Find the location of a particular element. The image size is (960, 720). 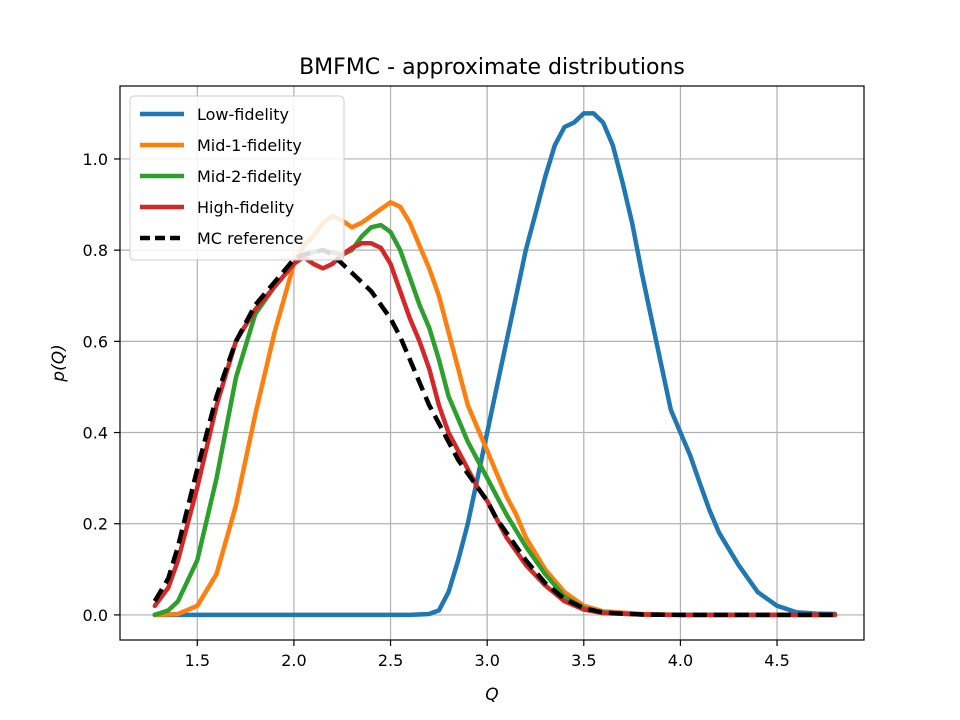

legend-label: MC reference is located at coordinates (250, 238).